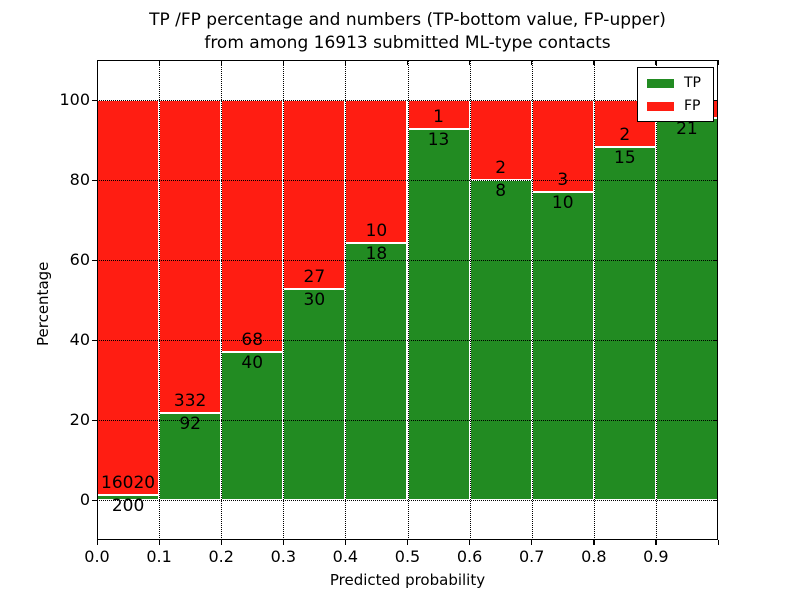  I want to click on tp-color-swatch, so click(660, 83).